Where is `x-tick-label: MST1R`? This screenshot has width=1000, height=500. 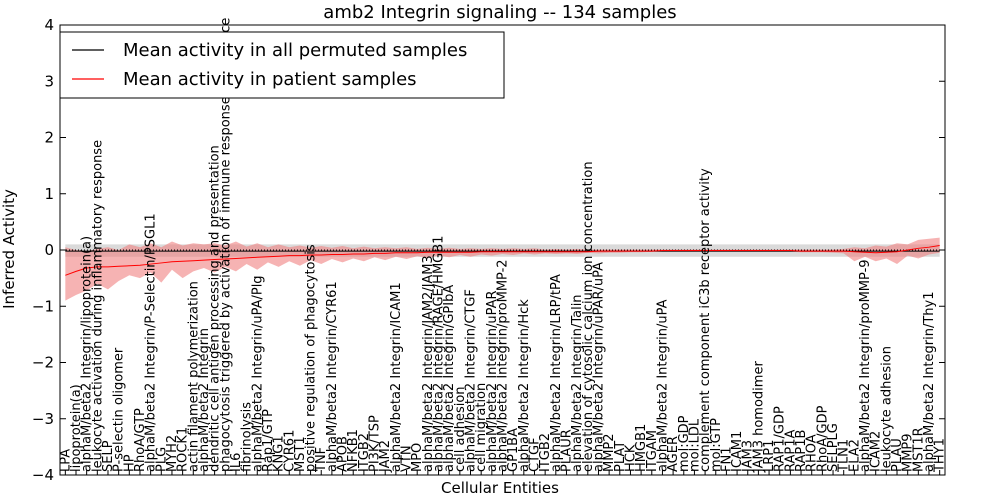
x-tick-label: MST1R is located at coordinates (918, 449).